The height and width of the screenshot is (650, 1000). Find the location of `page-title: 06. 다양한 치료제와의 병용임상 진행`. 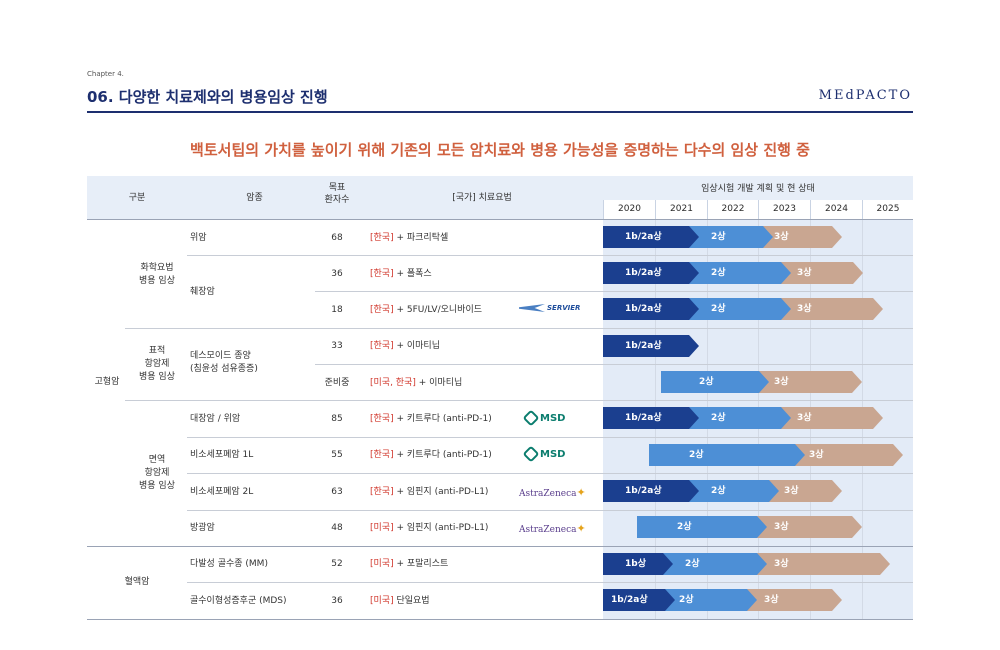

page-title: 06. 다양한 치료제와의 병용임상 진행 is located at coordinates (207, 97).